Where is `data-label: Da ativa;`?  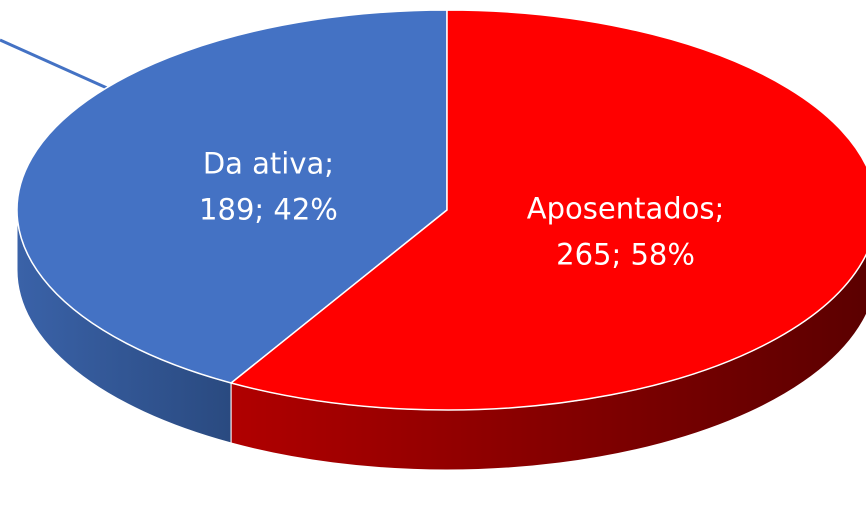 data-label: Da ativa; is located at coordinates (268, 164).